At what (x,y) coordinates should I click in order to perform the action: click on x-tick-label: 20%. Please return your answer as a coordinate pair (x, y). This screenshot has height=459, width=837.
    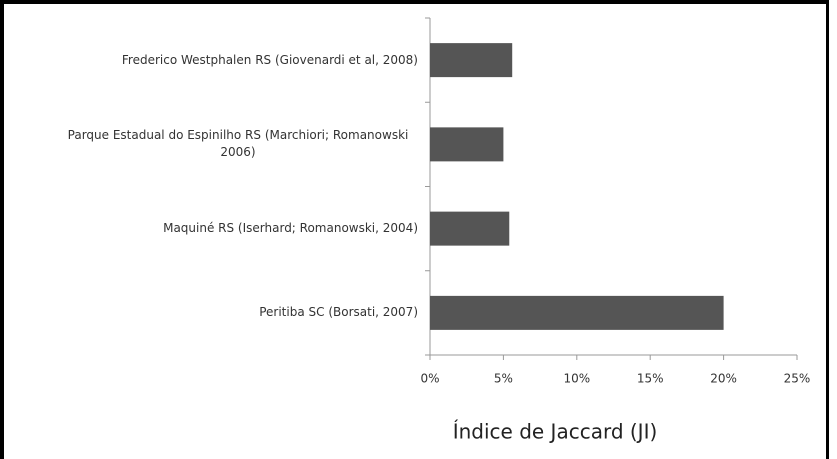
    Looking at the image, I should click on (723, 379).